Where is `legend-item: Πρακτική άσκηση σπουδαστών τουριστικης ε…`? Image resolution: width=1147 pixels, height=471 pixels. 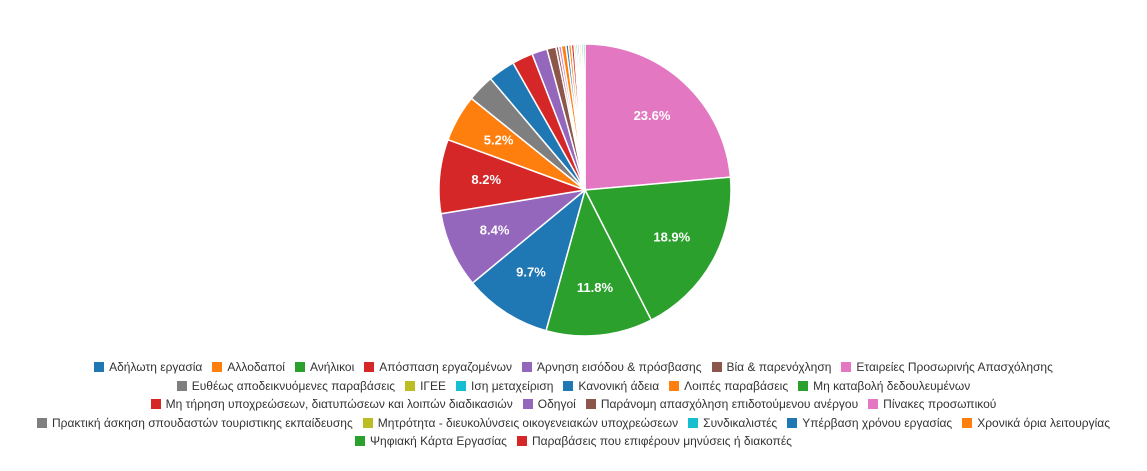 legend-item: Πρακτική άσκηση σπουδαστών τουριστικης ε… is located at coordinates (194, 423).